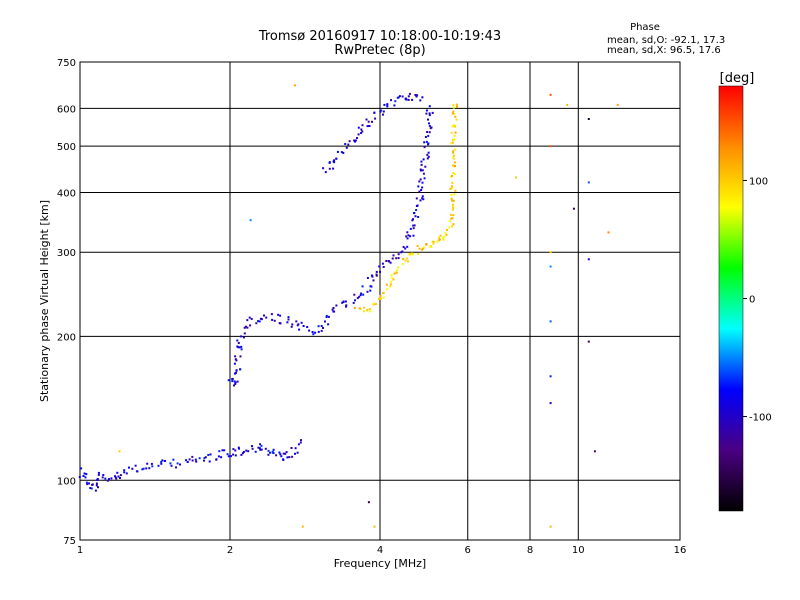  What do you see at coordinates (731, 298) in the screenshot?
I see `colorbar` at bounding box center [731, 298].